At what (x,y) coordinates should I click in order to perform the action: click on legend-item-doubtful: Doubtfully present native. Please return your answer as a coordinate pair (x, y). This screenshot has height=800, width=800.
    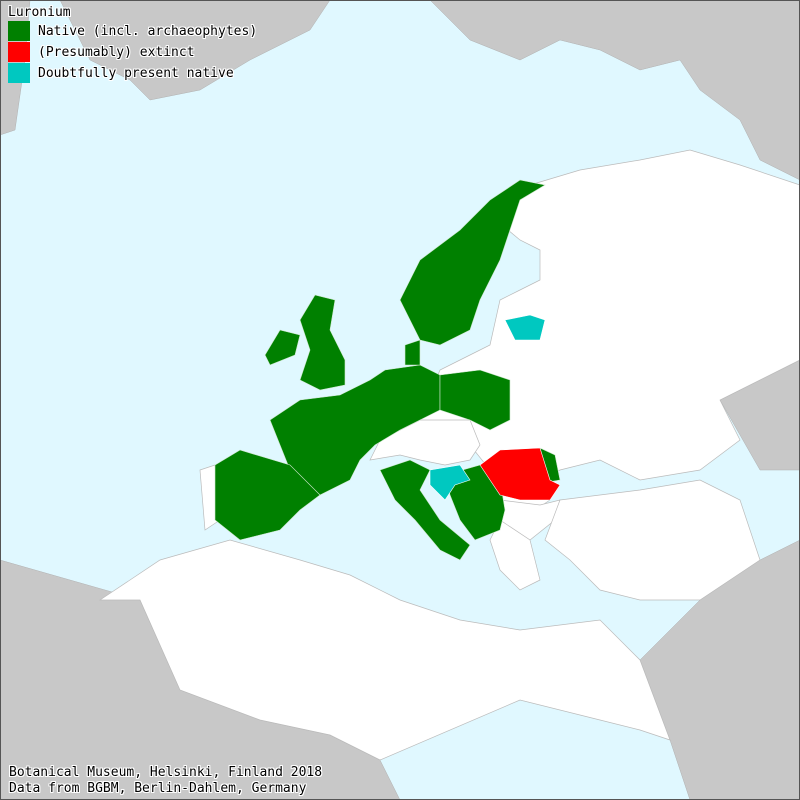
    Looking at the image, I should click on (132, 73).